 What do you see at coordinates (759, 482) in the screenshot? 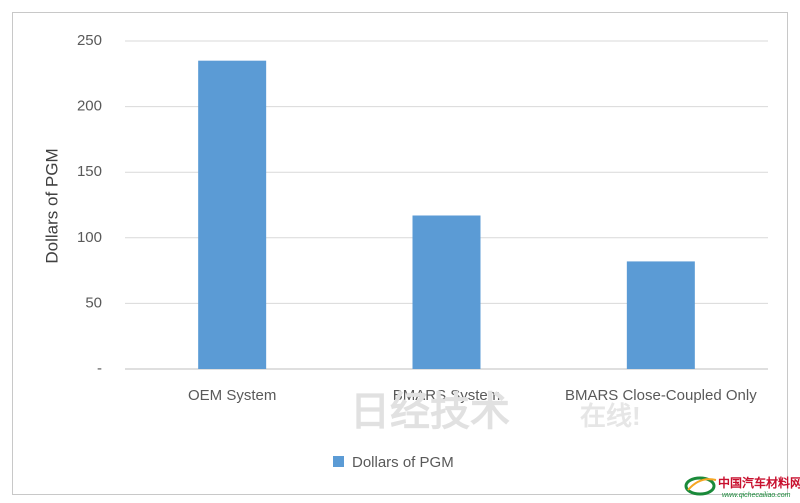
I see `logo-text: 中国汽车材料网` at bounding box center [759, 482].